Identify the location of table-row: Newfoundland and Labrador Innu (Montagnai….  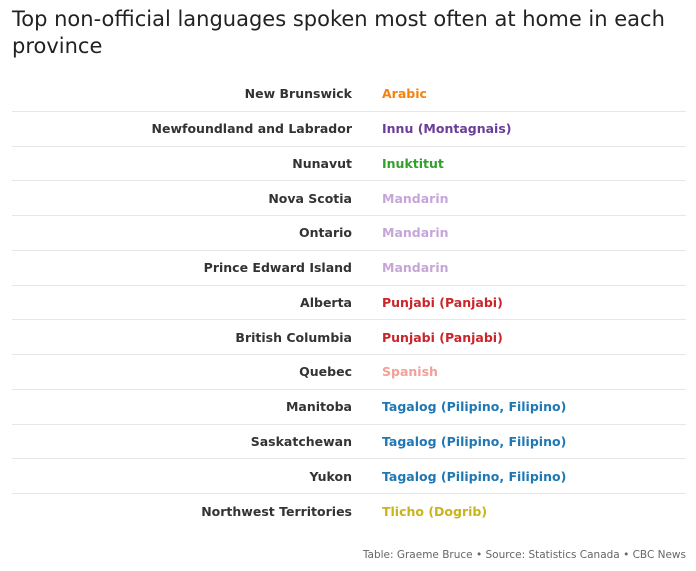
(349, 129).